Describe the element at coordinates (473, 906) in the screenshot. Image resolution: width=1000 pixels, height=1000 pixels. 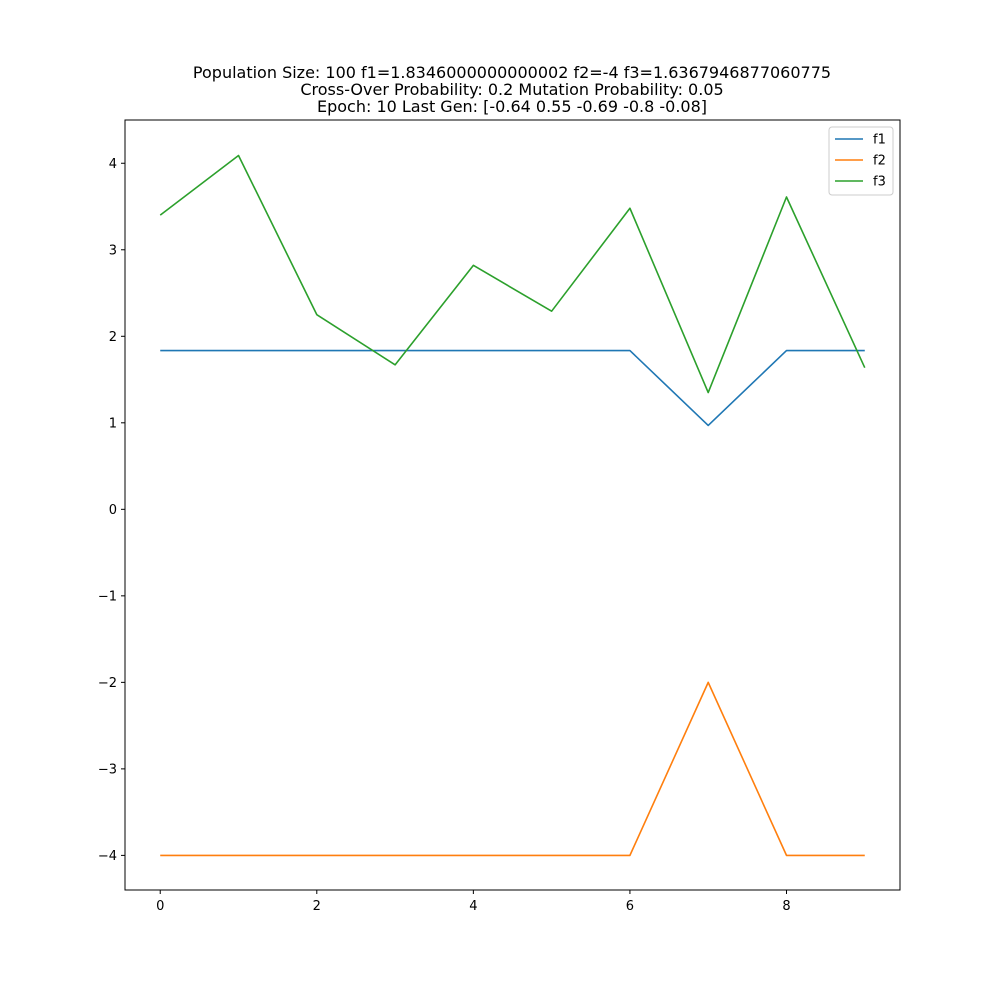
I see `x-tick-label: 4` at that location.